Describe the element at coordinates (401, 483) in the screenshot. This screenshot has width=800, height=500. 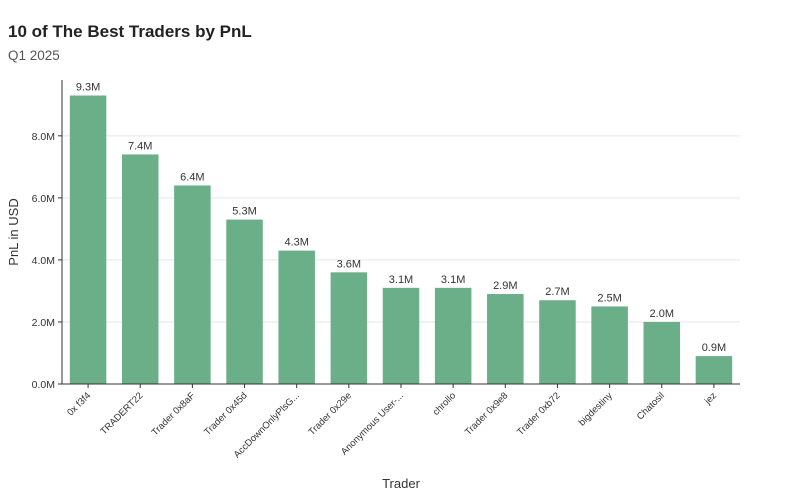
I see `x-axis-label: Trader` at that location.